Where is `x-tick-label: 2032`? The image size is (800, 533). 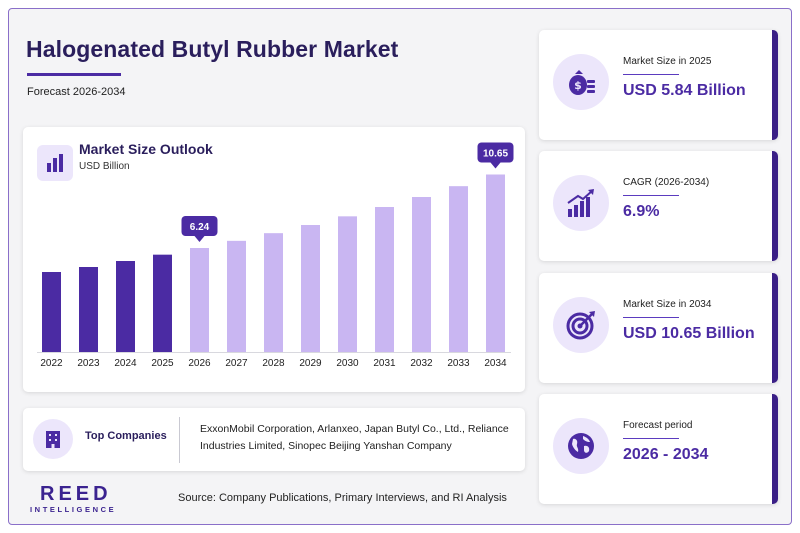 x-tick-label: 2032 is located at coordinates (421, 363).